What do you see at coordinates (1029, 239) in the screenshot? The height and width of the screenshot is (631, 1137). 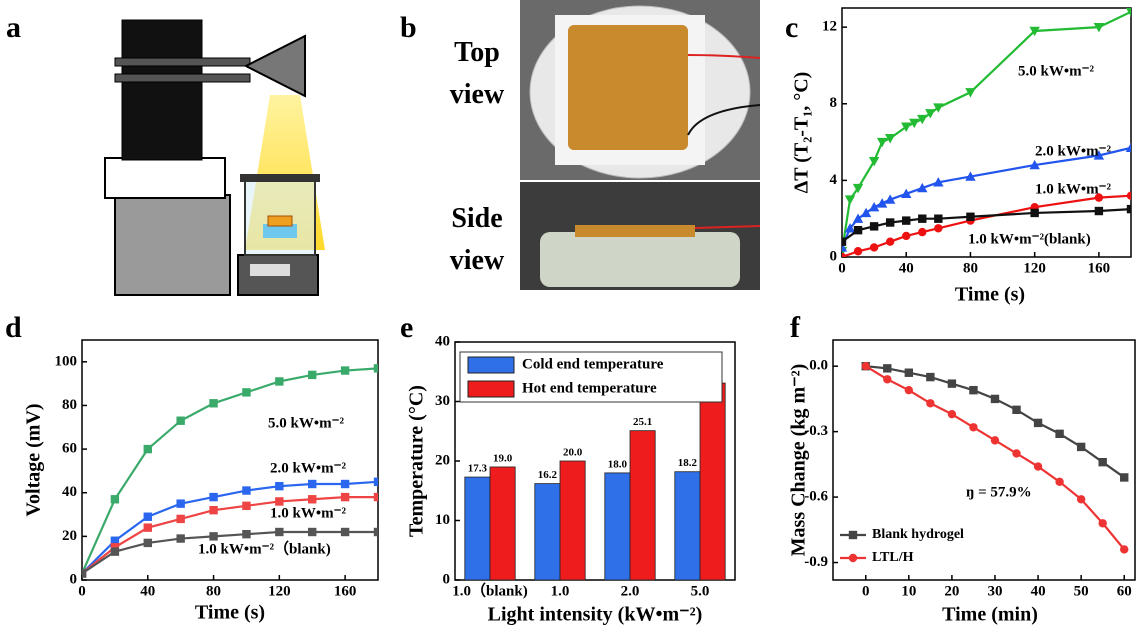 I see `series-label: 1.0 kW•m⁻²(blank)` at bounding box center [1029, 239].